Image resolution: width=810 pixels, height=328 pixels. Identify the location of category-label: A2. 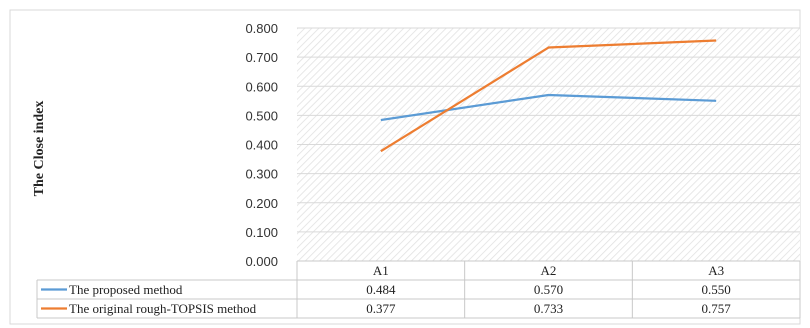
(549, 270).